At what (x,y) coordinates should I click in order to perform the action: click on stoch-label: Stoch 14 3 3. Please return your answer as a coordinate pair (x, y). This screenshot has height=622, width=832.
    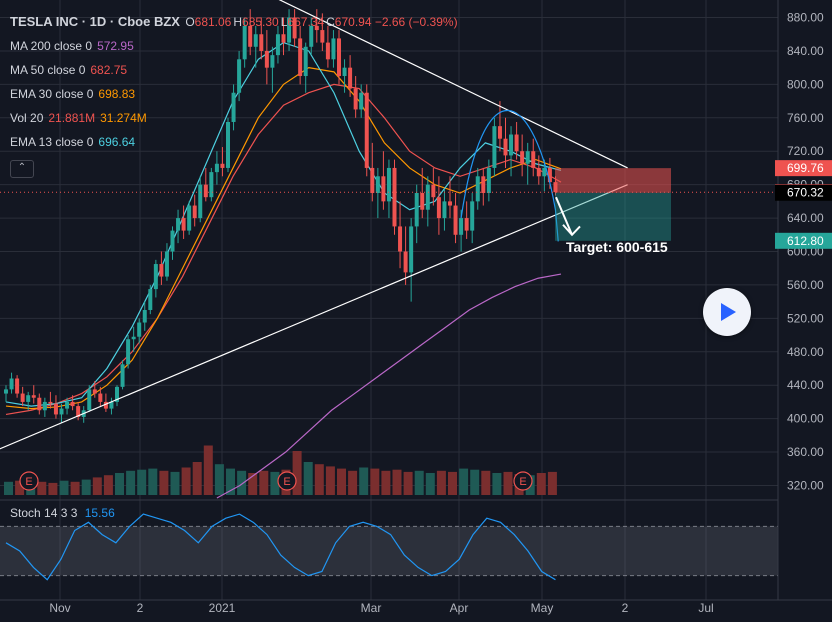
    Looking at the image, I should click on (44, 513).